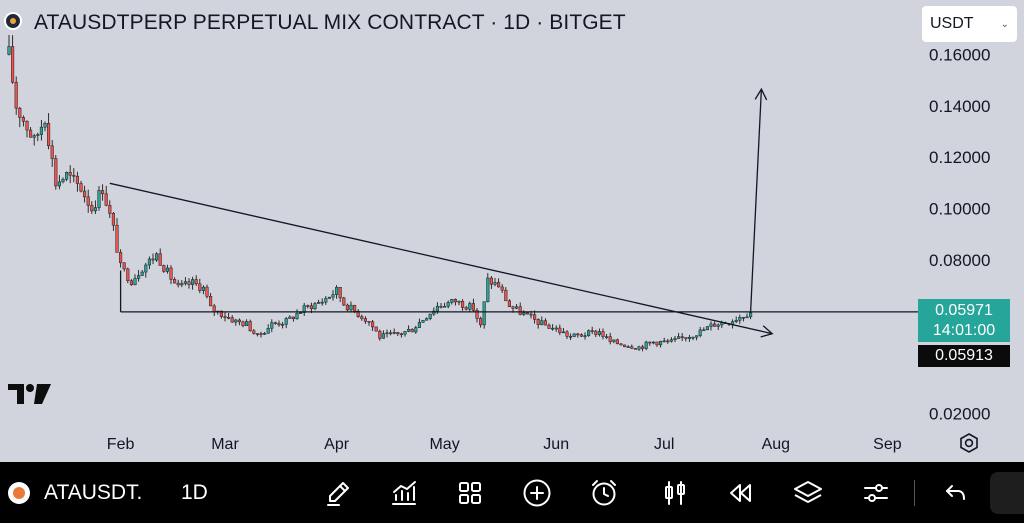 This screenshot has width=1024, height=523. Describe the element at coordinates (470, 493) in the screenshot. I see `layout-icon` at that location.